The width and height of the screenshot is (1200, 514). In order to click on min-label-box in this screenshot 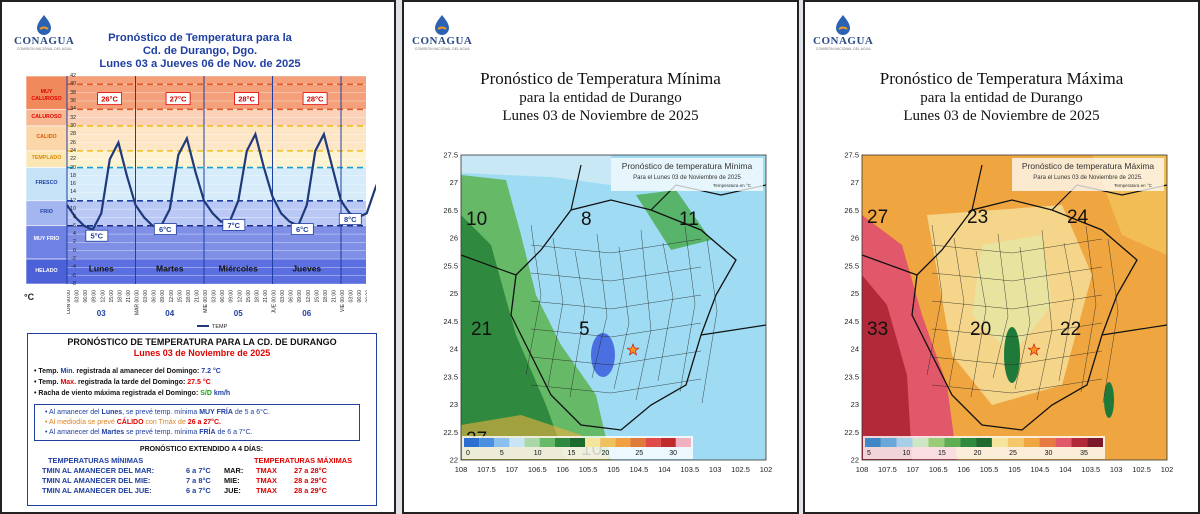, I will do `click(302, 229)`.